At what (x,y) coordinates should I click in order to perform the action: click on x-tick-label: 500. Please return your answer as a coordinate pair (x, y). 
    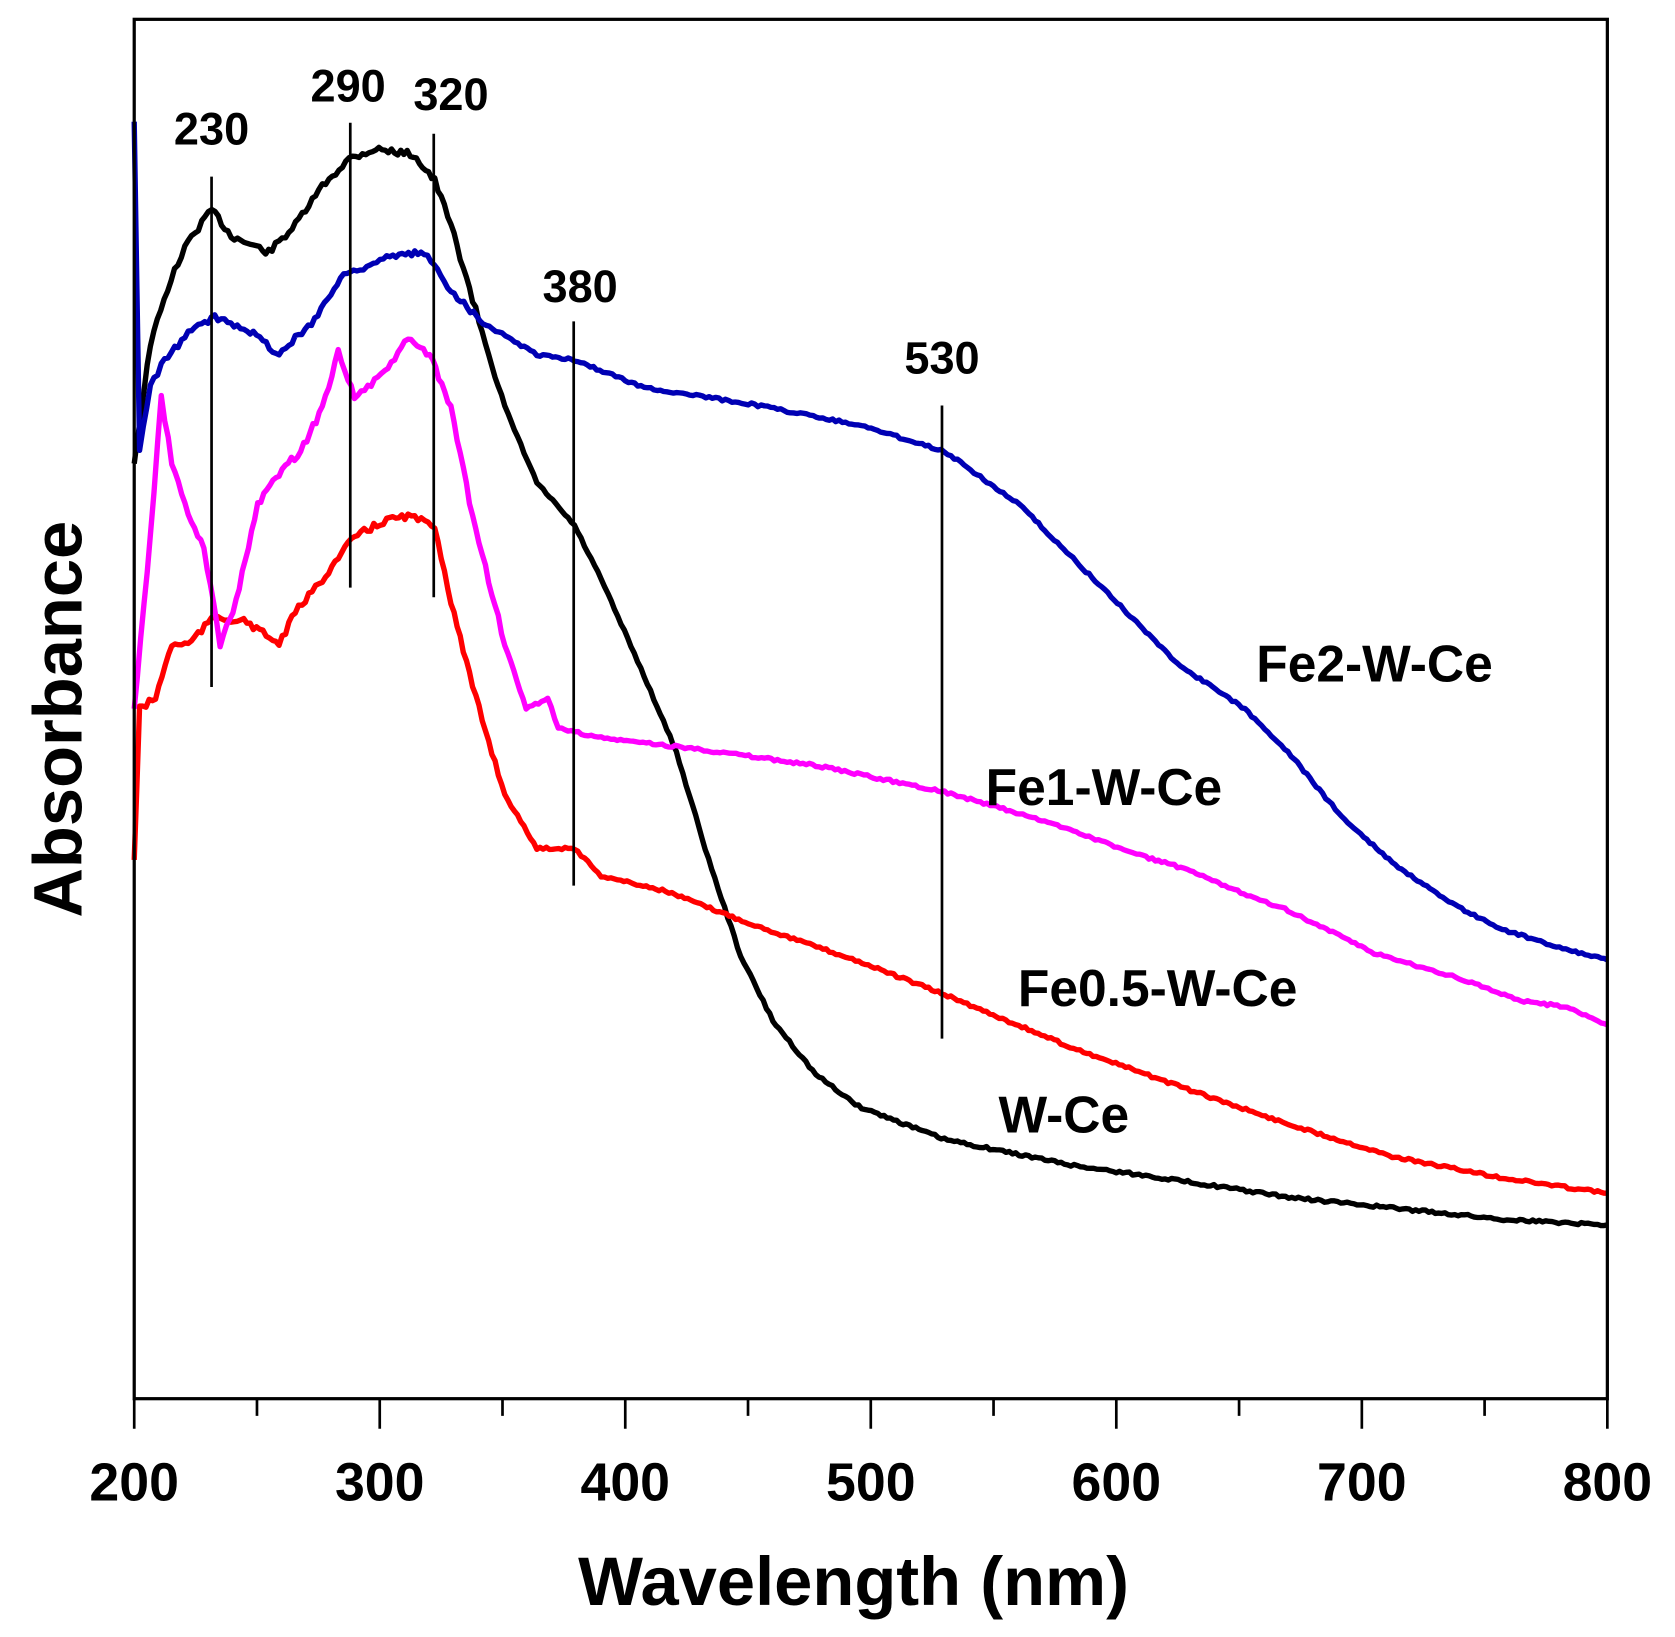
    Looking at the image, I should click on (871, 1483).